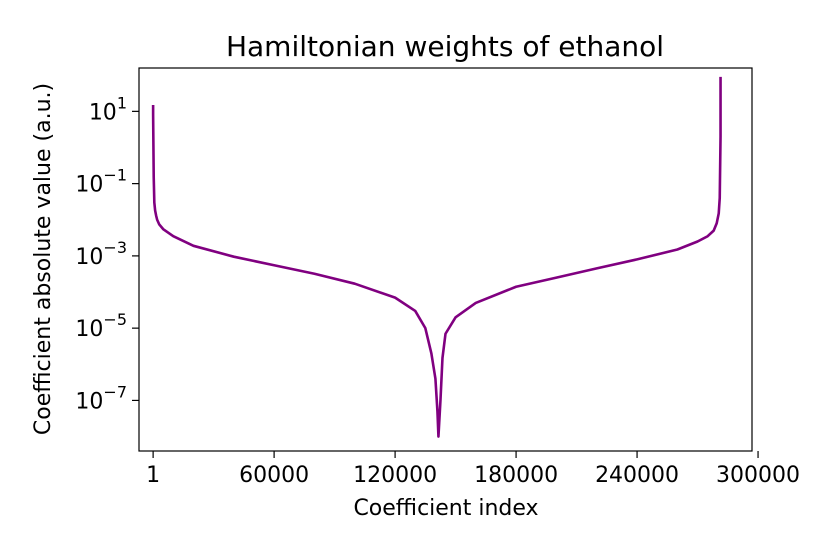 This screenshot has height=554, width=830. I want to click on y-axis-ticks: 10¹ 10⁻¹ 10⁻³ 10⁻⁵ 10⁻⁷, so click(107, 253).